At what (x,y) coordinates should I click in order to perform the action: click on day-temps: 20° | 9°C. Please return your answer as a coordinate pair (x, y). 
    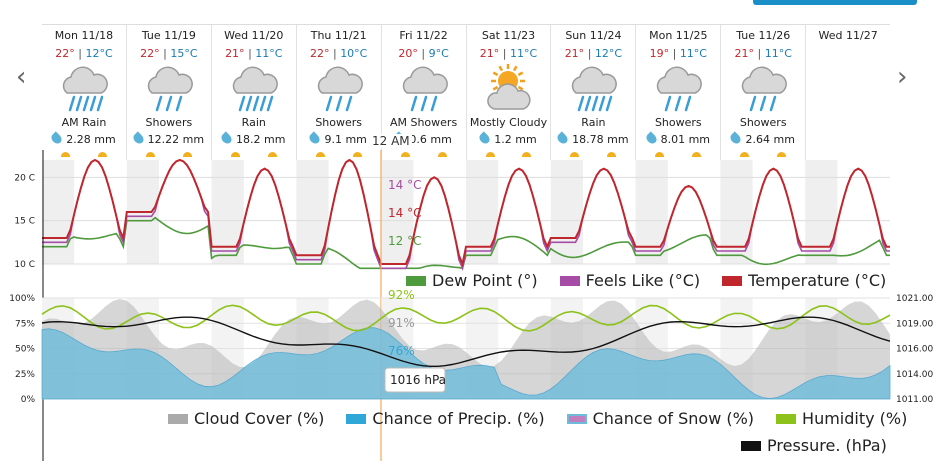
    Looking at the image, I should click on (423, 53).